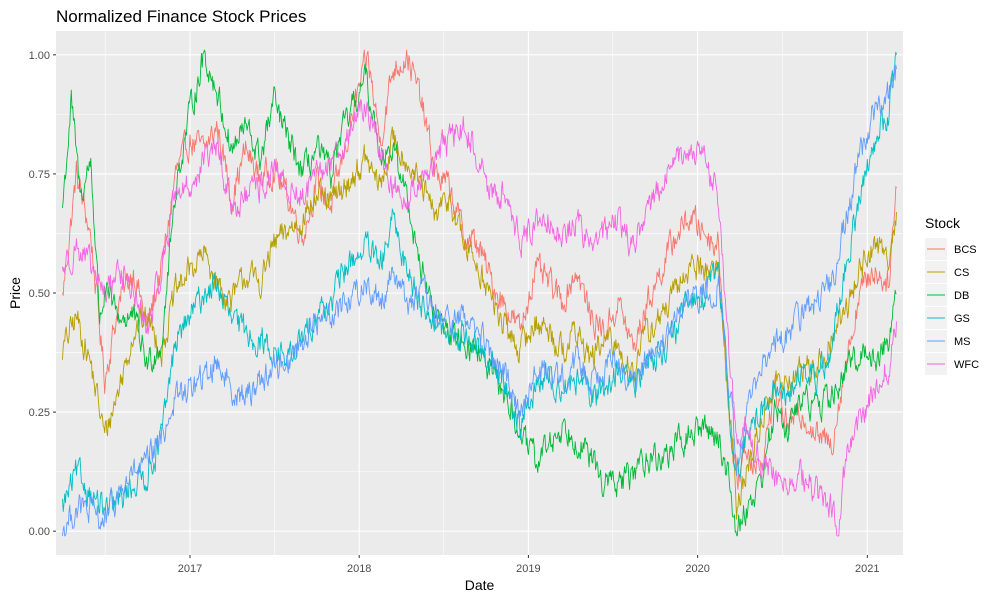  Describe the element at coordinates (39, 413) in the screenshot. I see `y-tick-label: 0.25` at that location.